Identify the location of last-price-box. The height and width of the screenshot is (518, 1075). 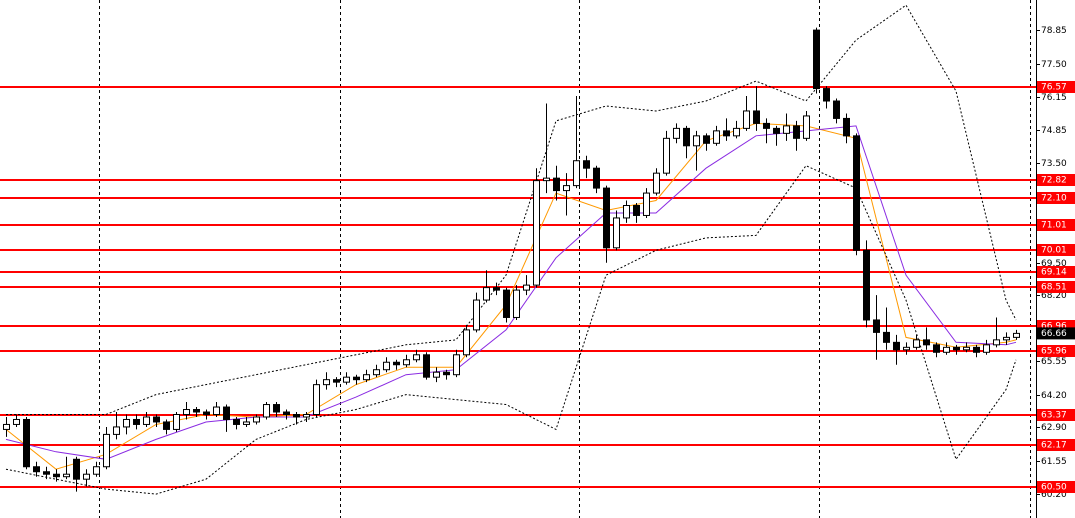
(1056, 333).